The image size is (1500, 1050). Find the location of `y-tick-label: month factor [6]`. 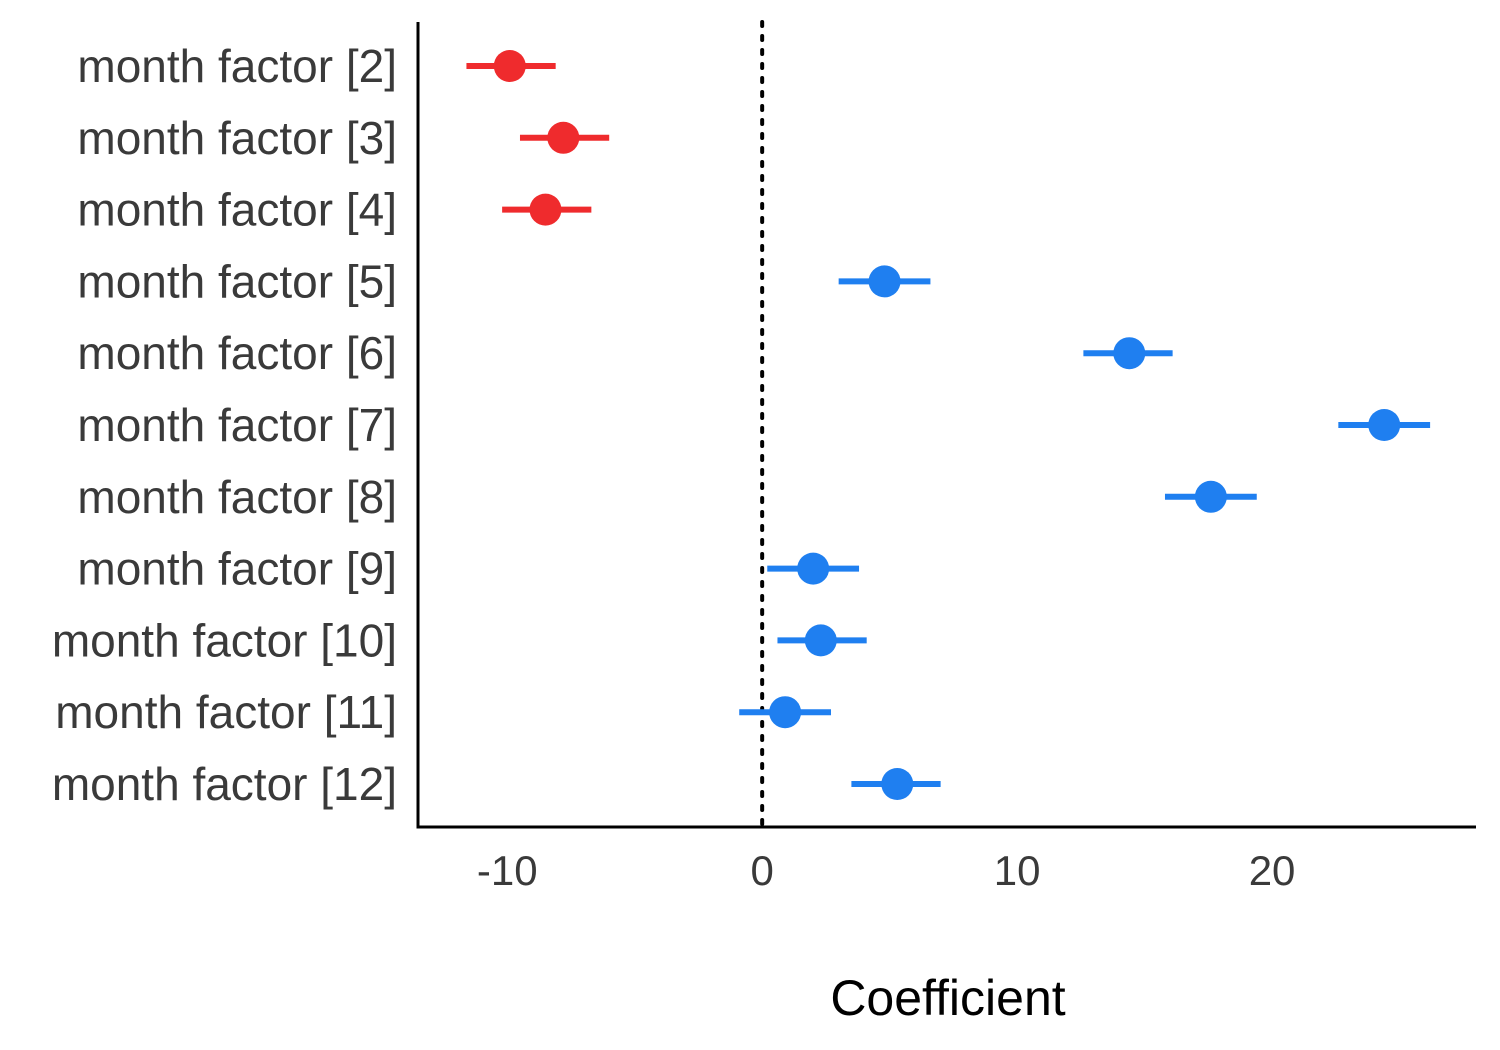

y-tick-label: month factor [6] is located at coordinates (237, 353).